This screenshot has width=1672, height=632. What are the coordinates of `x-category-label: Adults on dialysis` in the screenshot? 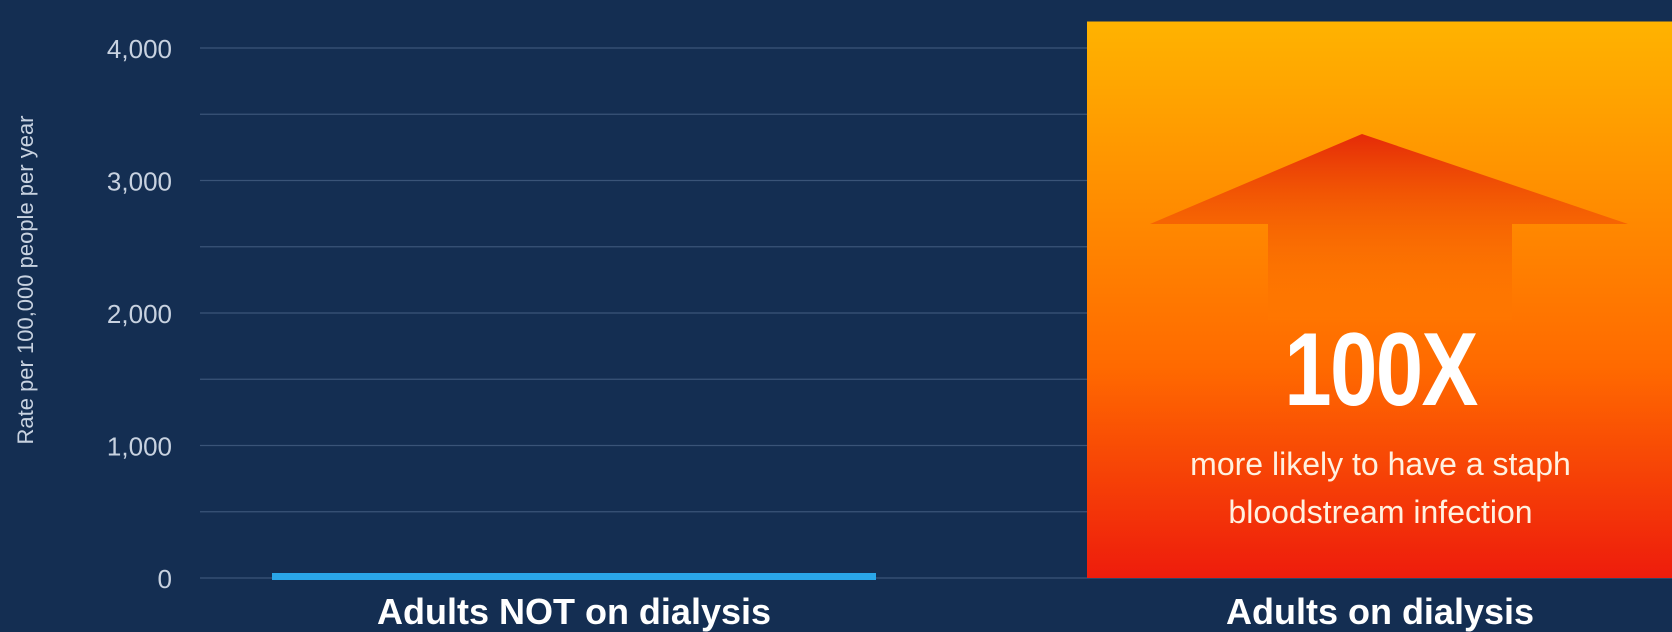 It's located at (1380, 611).